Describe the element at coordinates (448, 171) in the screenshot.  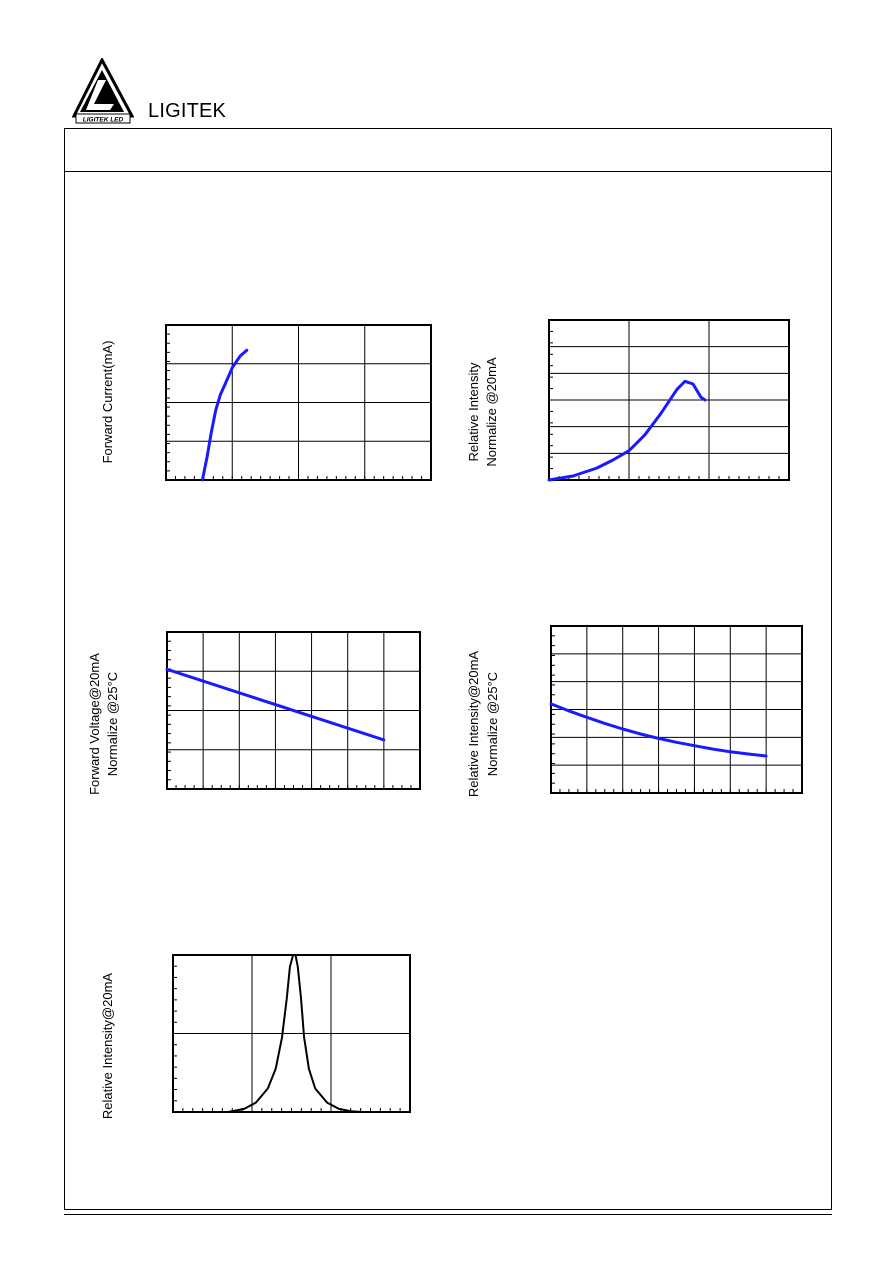
I see `header-divider` at that location.